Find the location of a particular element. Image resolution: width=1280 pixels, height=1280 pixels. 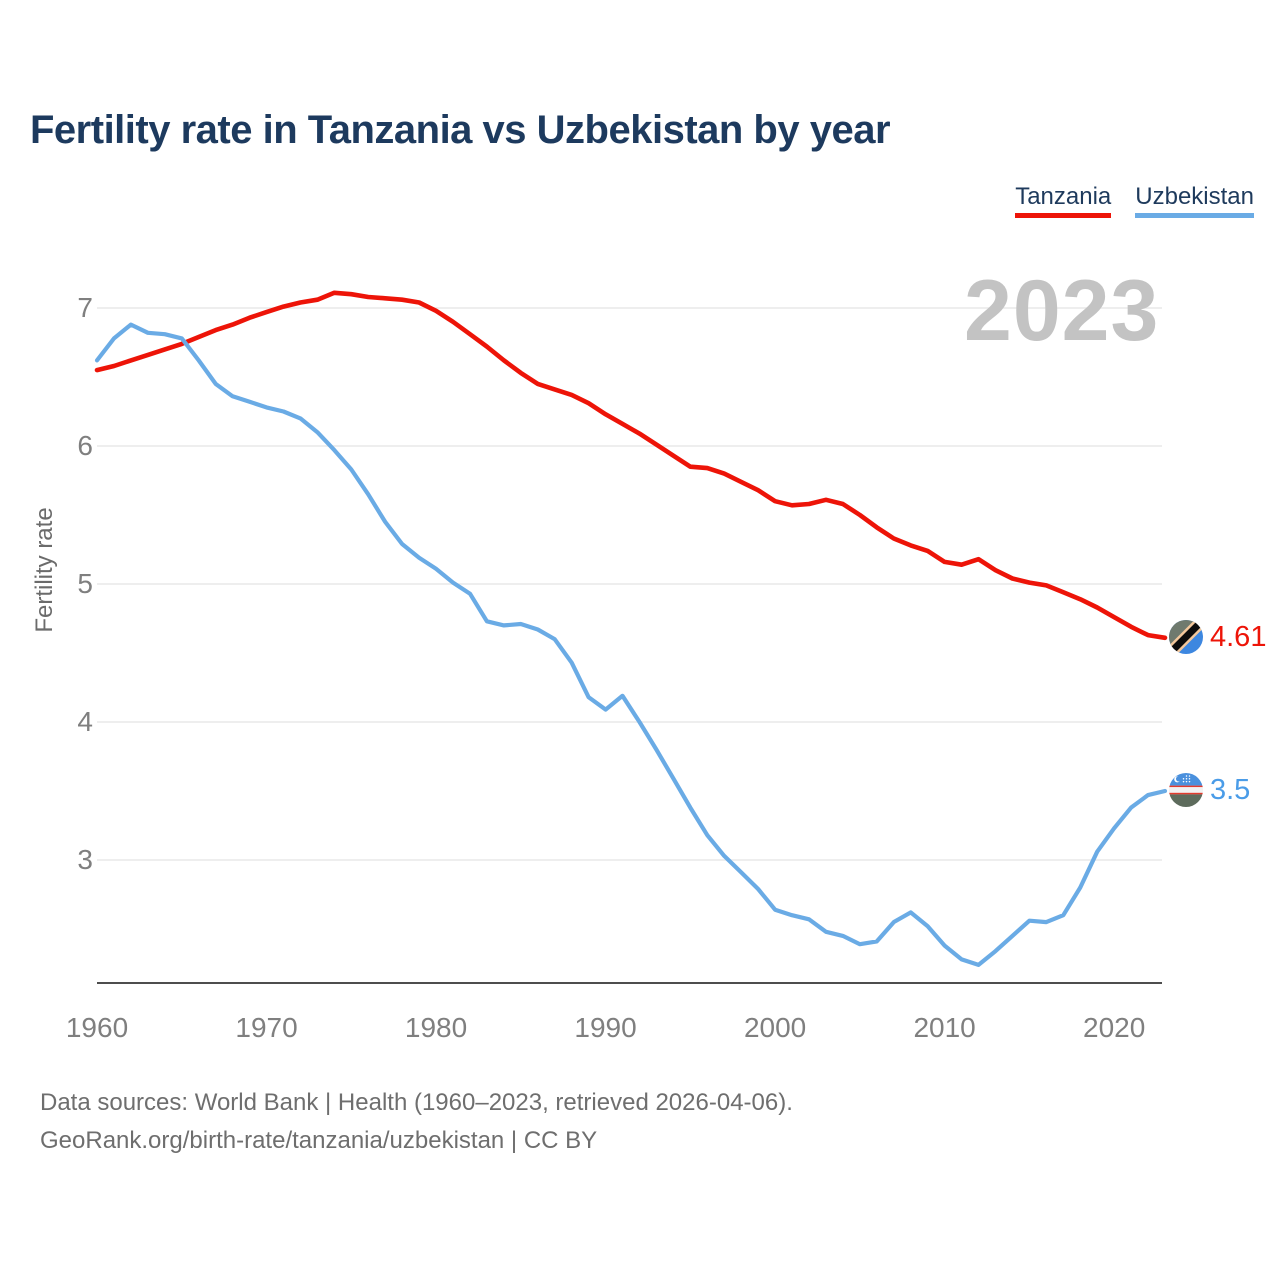

tanzania-end-label: 4.61 is located at coordinates (1217, 637).